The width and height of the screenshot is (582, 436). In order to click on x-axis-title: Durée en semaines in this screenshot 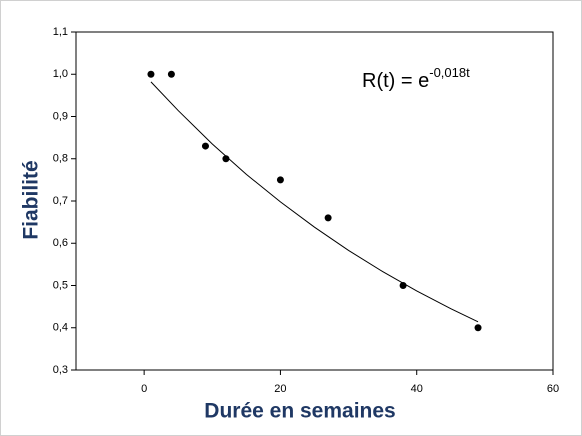, I will do `click(299, 411)`.